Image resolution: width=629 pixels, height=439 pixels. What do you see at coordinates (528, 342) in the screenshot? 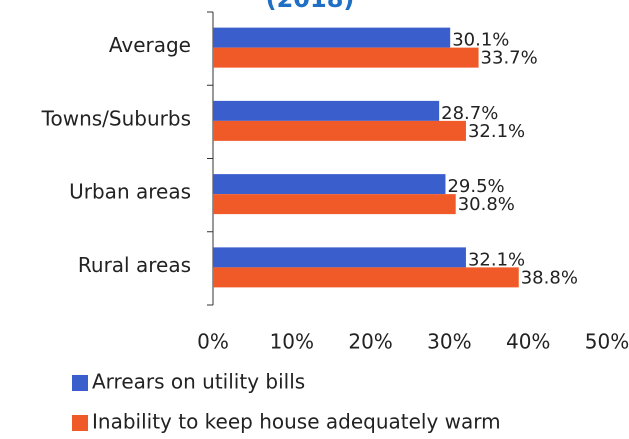
I see `x-tick-label: 40%` at bounding box center [528, 342].